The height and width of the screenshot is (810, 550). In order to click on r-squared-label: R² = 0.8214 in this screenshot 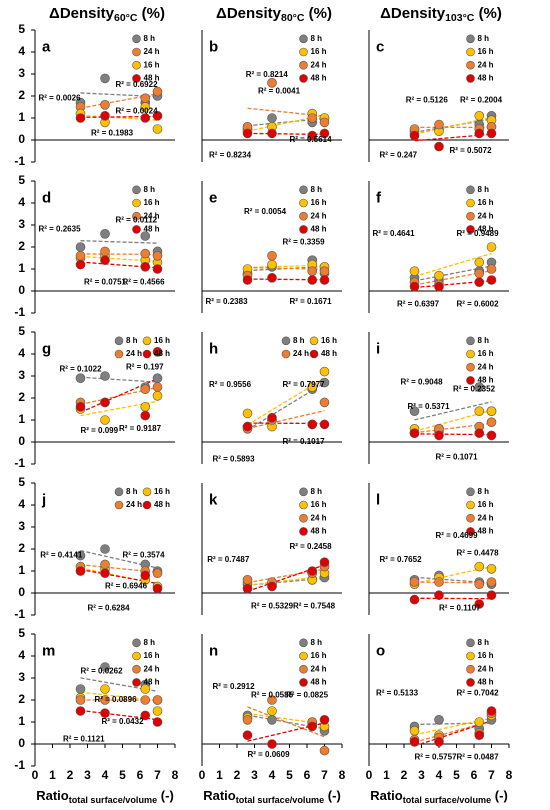, I will do `click(267, 74)`.